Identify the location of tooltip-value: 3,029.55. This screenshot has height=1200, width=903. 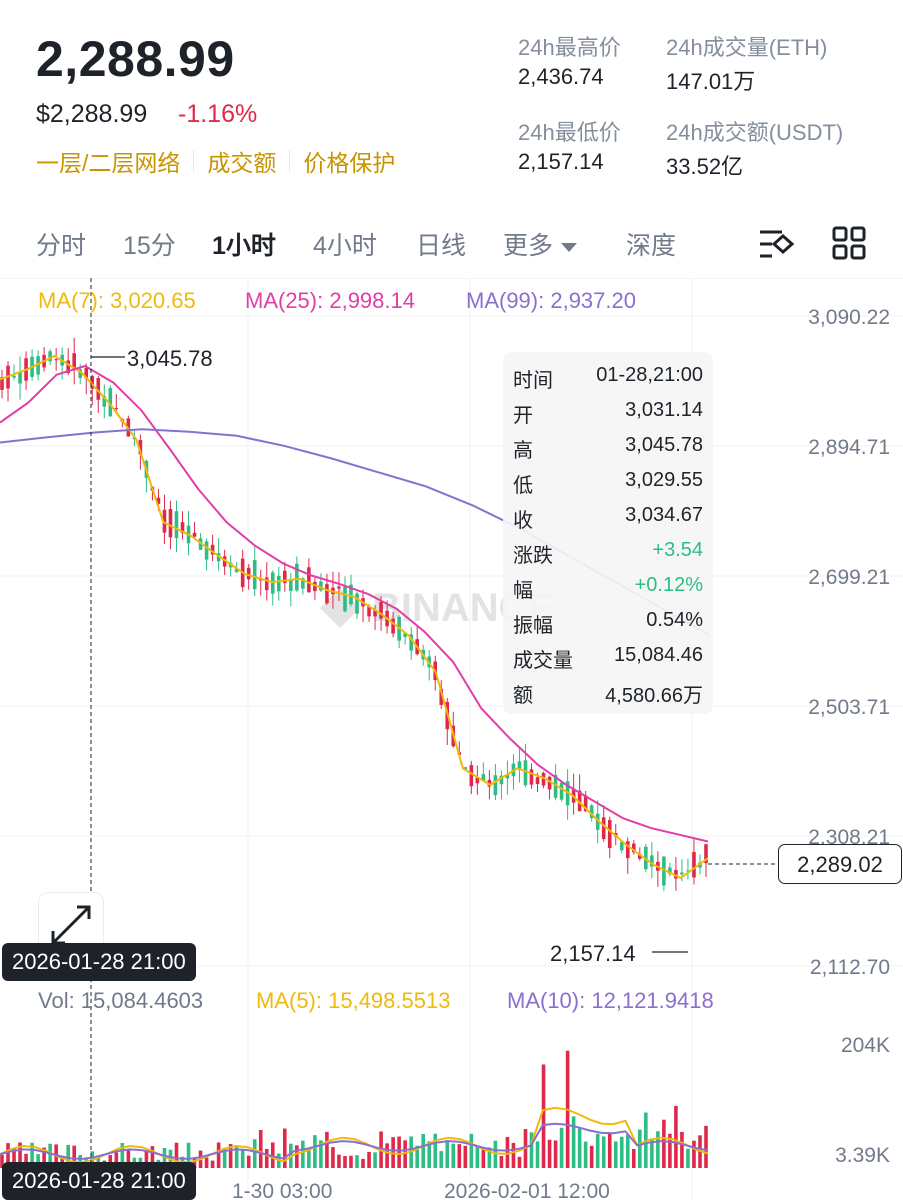
(664, 480).